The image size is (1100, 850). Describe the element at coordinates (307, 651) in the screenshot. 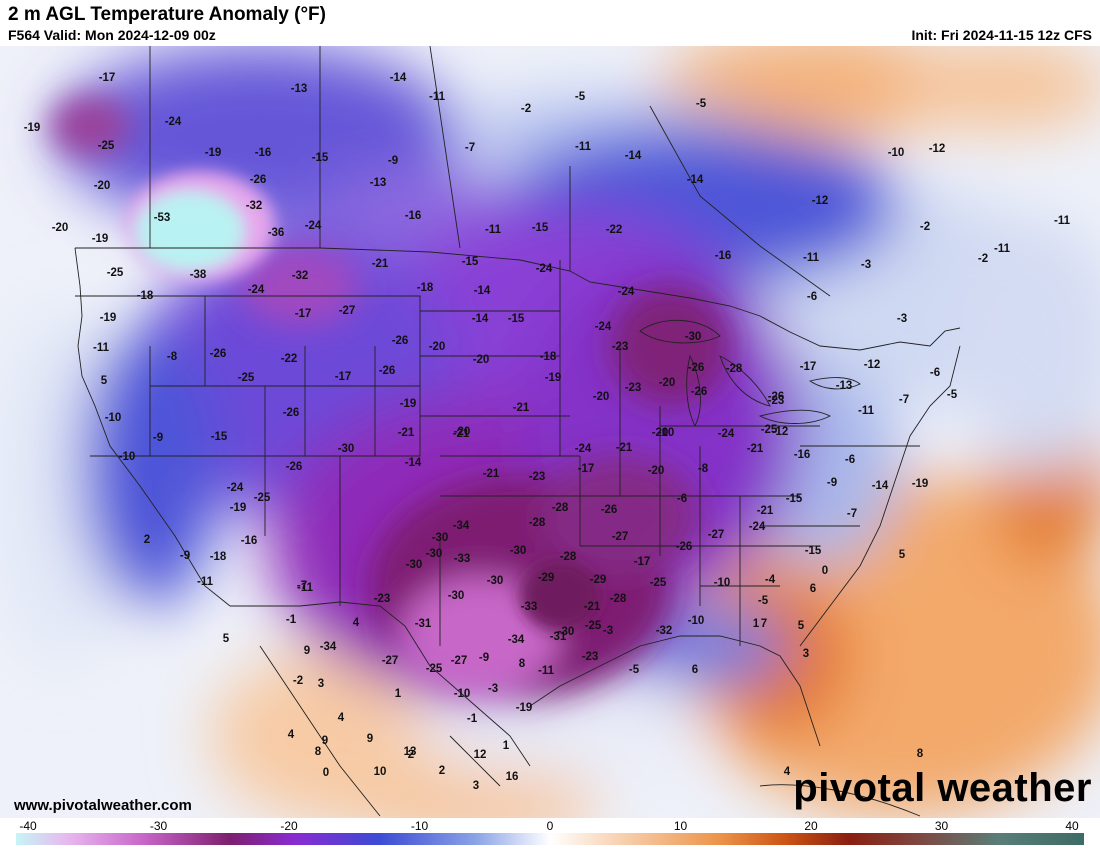

I see `anomaly-value-label: 9` at that location.